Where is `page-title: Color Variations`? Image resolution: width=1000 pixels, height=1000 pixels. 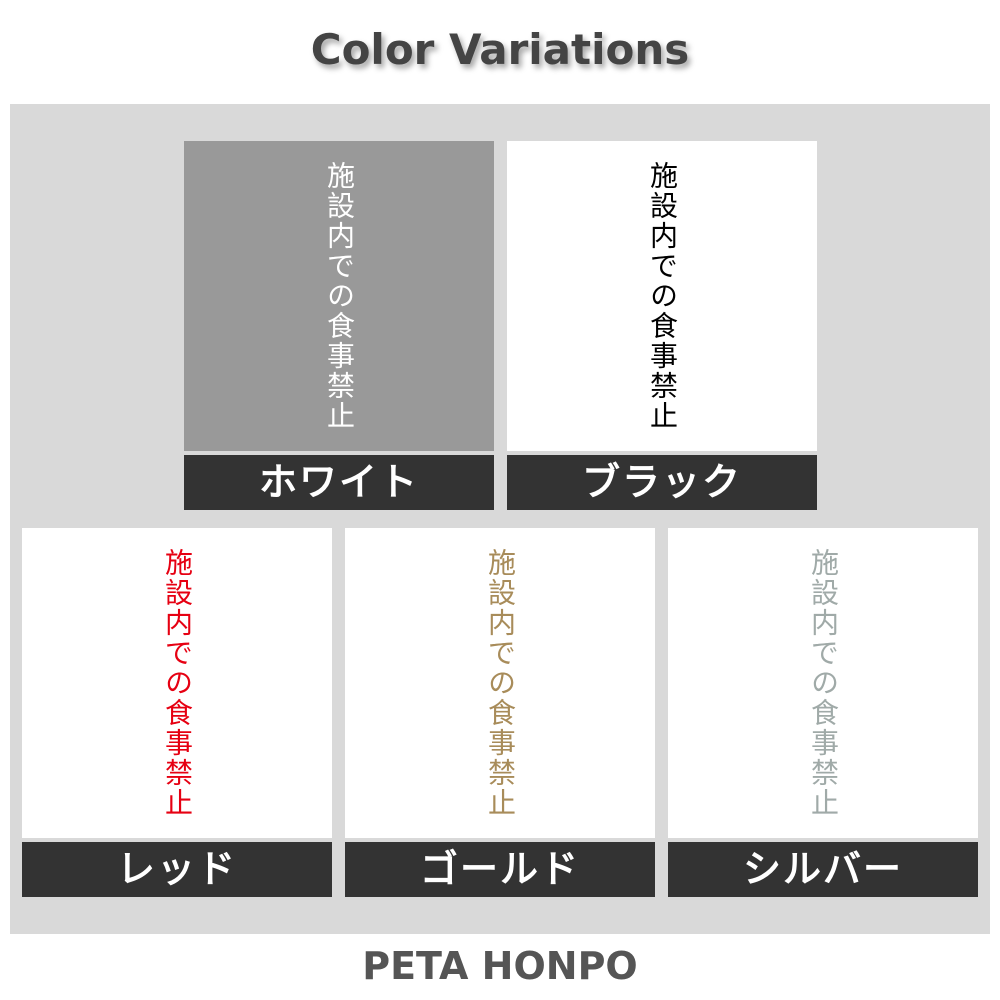
page-title: Color Variations is located at coordinates (500, 49).